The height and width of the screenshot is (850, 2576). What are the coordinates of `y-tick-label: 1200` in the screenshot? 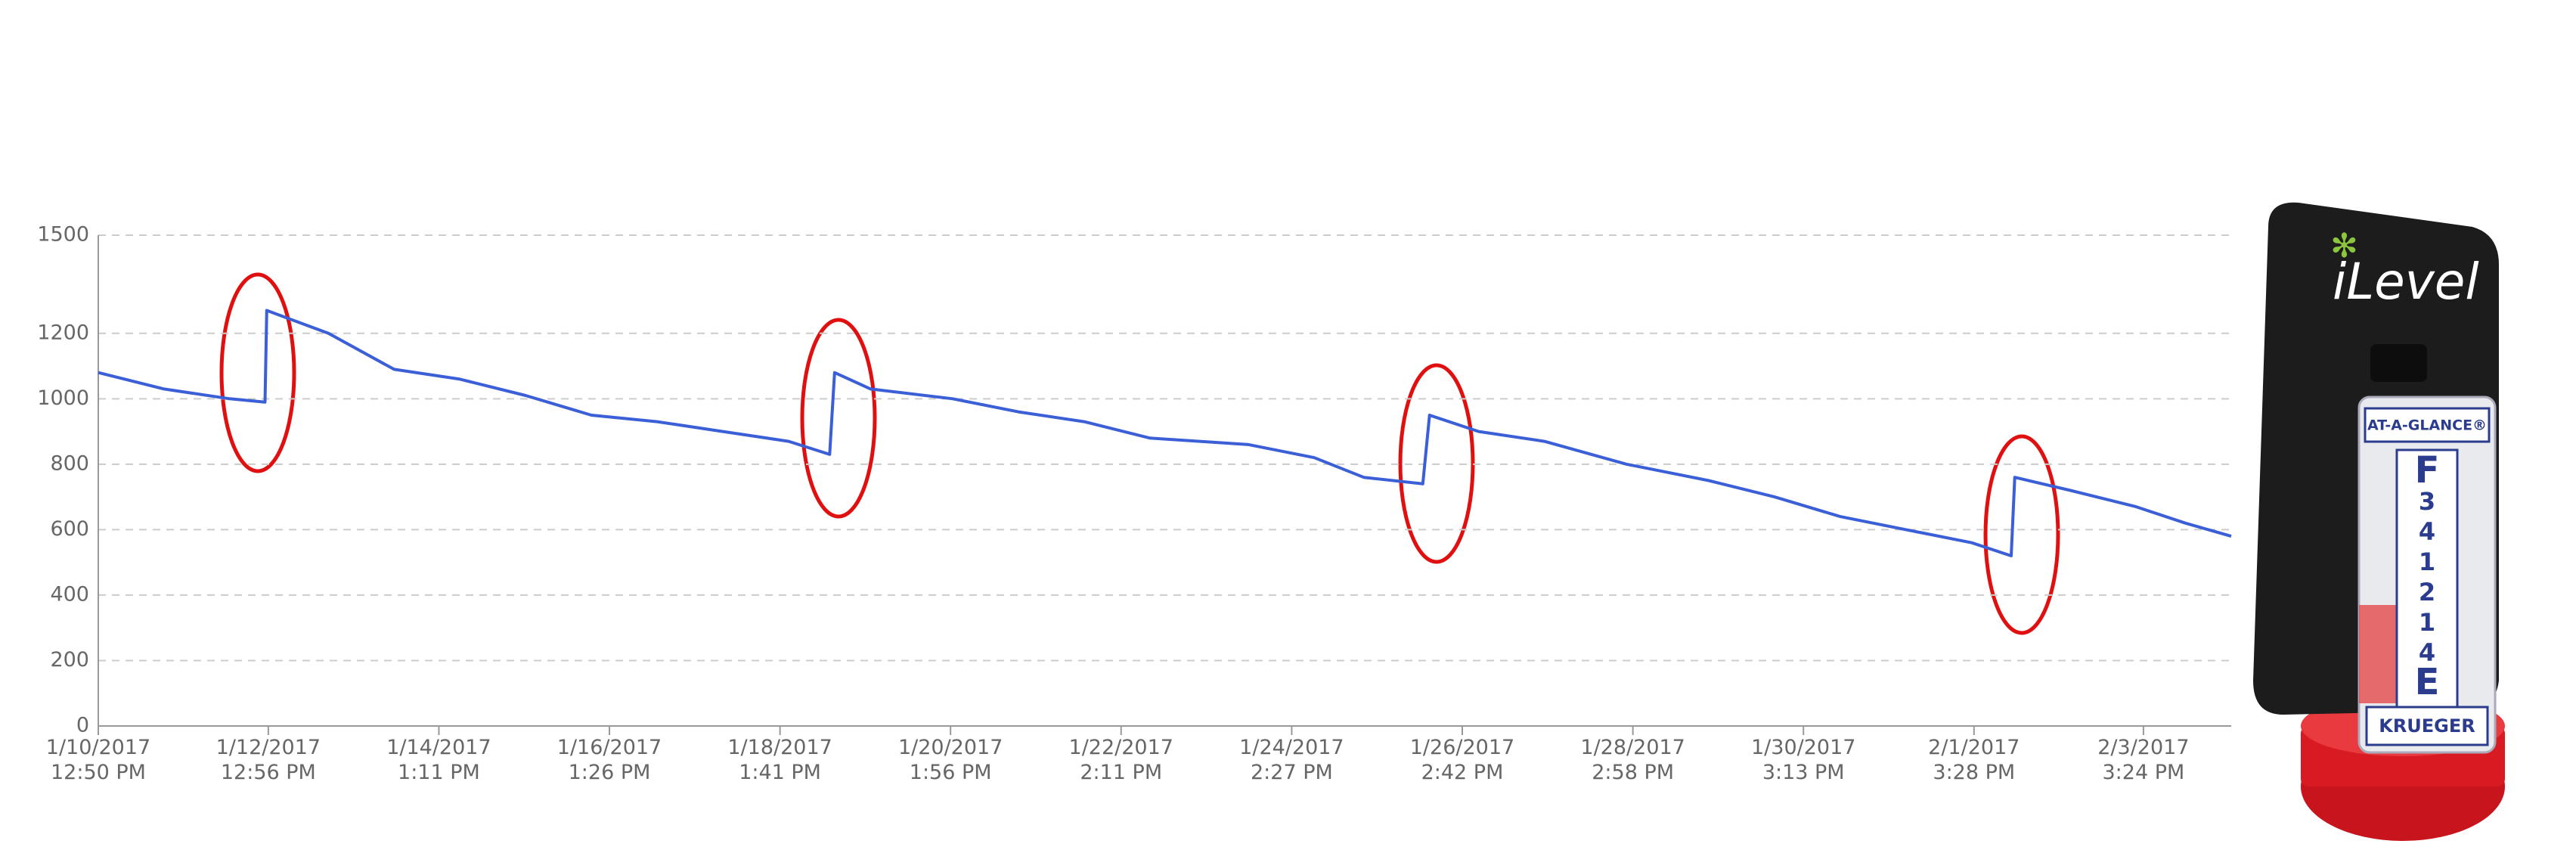 It's located at (63, 332).